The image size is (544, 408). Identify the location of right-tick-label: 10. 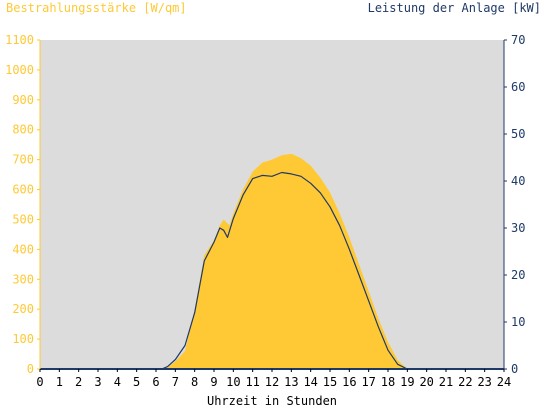
(518, 322).